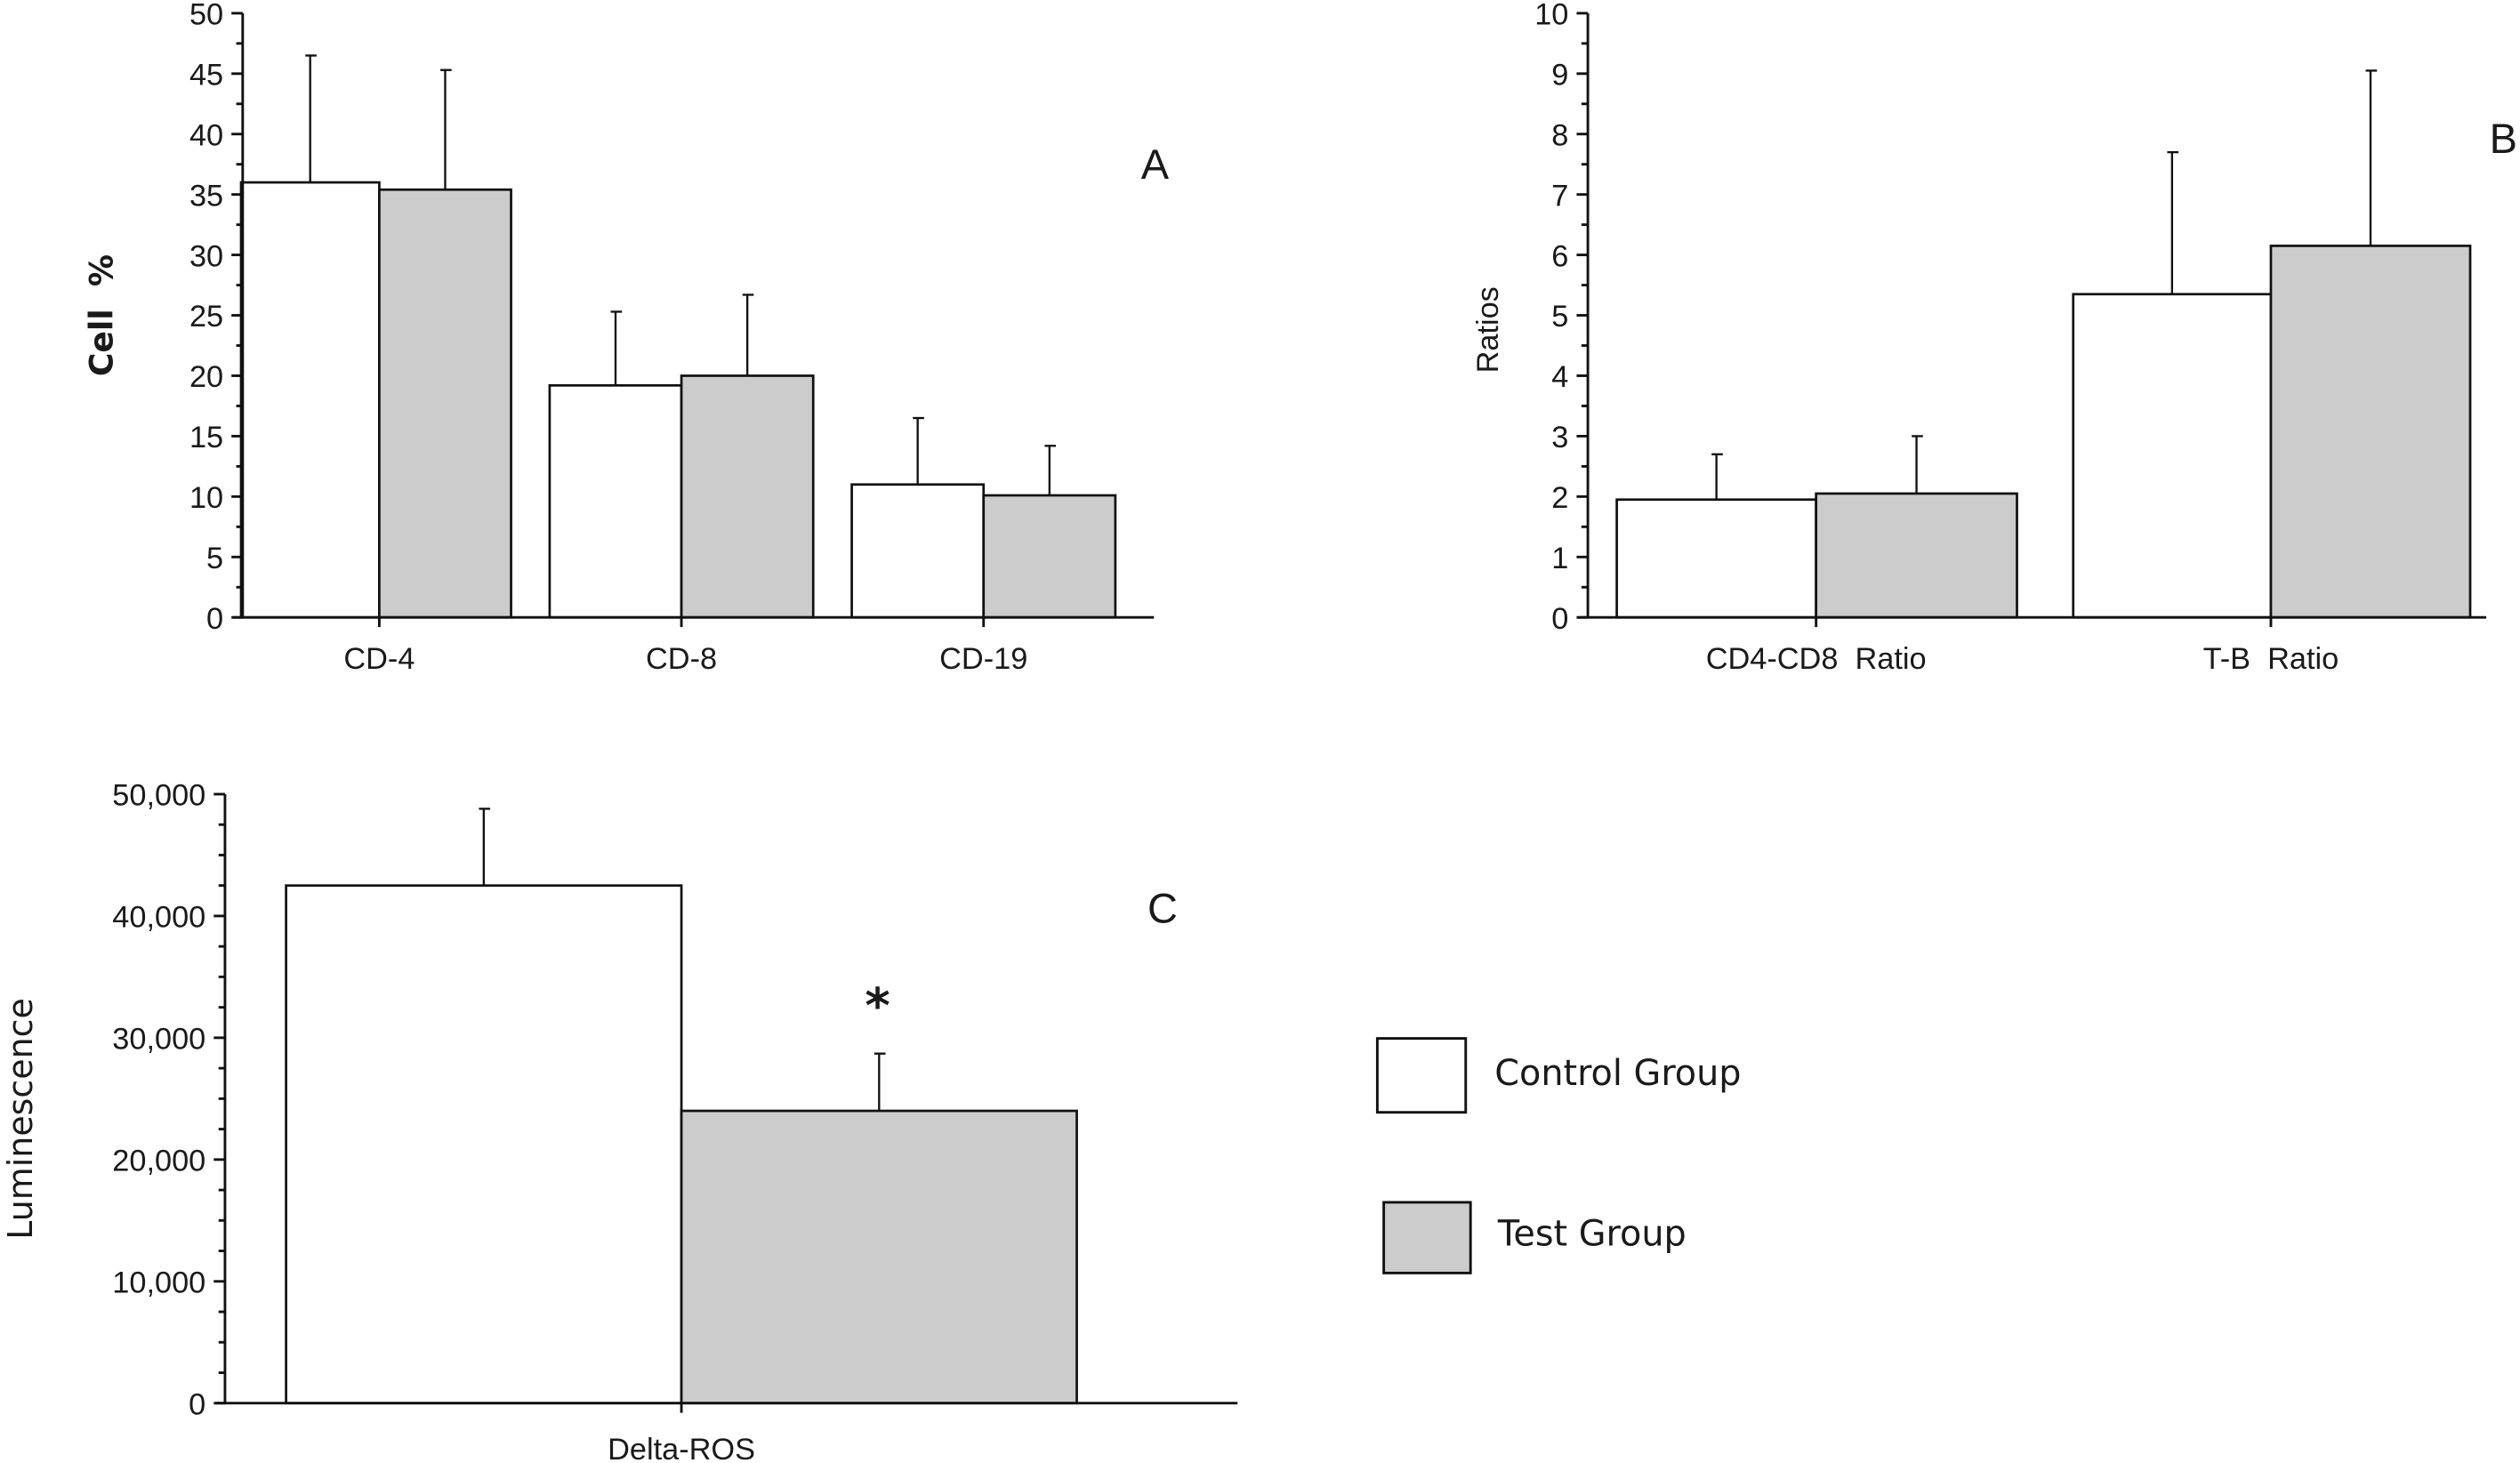  Describe the element at coordinates (879, 1257) in the screenshot. I see `bar-test-group-delta-ros` at that location.